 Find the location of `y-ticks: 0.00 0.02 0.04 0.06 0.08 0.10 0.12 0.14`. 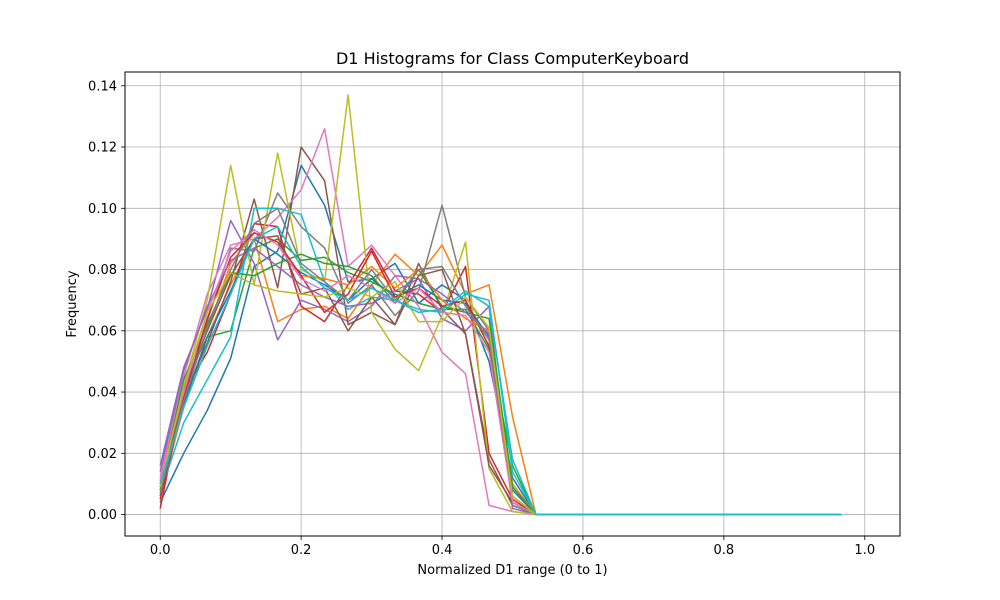

y-ticks: 0.00 0.02 0.04 0.06 0.08 0.10 0.12 0.14 is located at coordinates (106, 301).